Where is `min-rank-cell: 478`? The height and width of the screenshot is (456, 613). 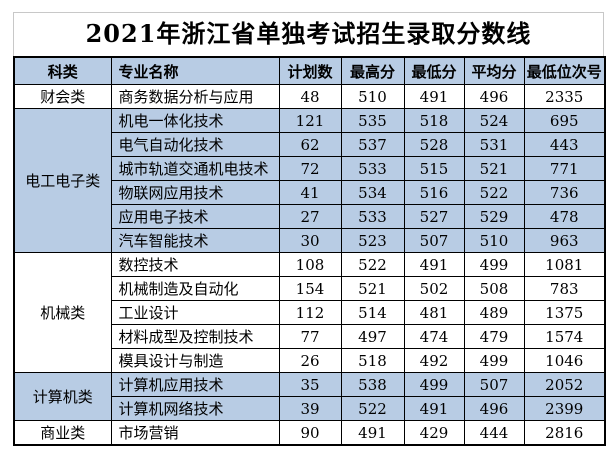 min-rank-cell: 478 is located at coordinates (564, 216).